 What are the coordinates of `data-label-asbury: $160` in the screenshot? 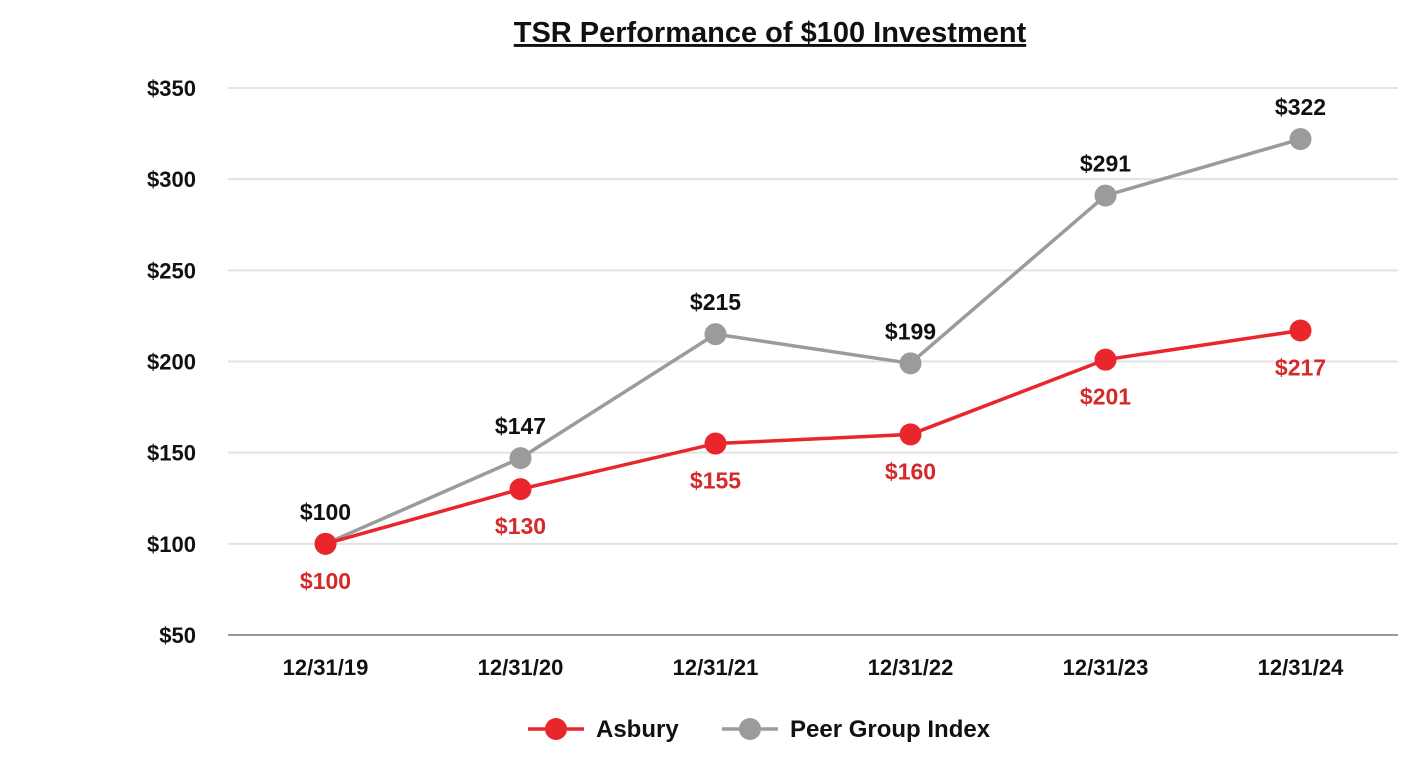 It's located at (910, 471).